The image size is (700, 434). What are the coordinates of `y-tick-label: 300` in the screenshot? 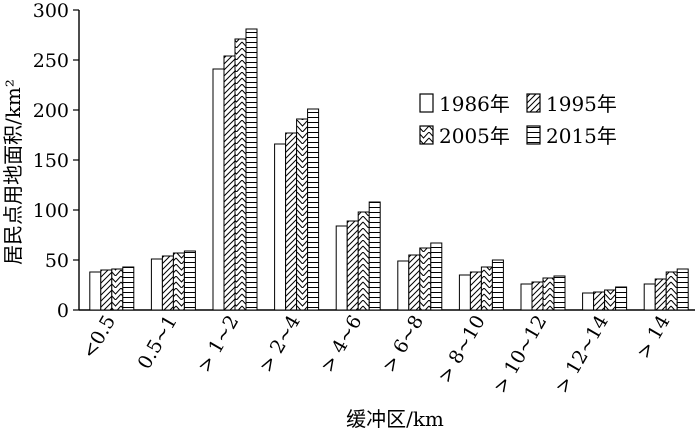 It's located at (51, 11).